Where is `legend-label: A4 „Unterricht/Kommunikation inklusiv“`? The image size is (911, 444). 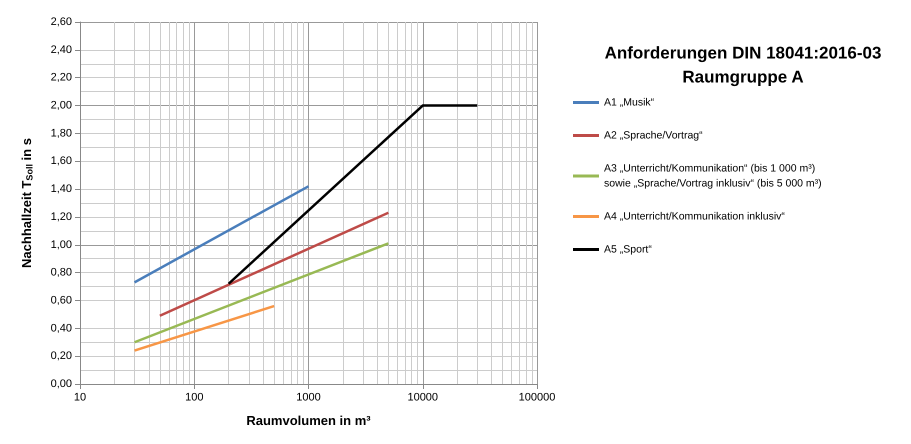 legend-label: A4 „Unterricht/Kommunikation inklusiv“ is located at coordinates (695, 216).